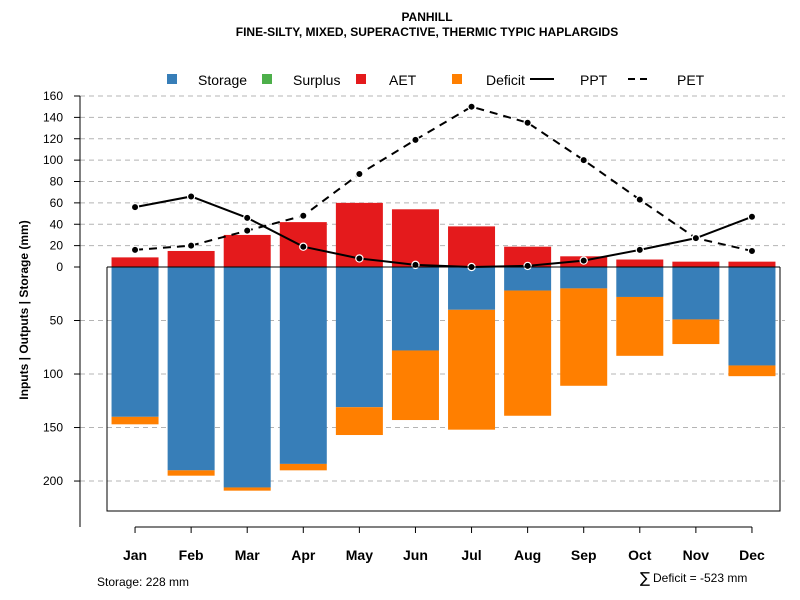  Describe the element at coordinates (135, 555) in the screenshot. I see `x-tick-label-jan: Jan` at that location.